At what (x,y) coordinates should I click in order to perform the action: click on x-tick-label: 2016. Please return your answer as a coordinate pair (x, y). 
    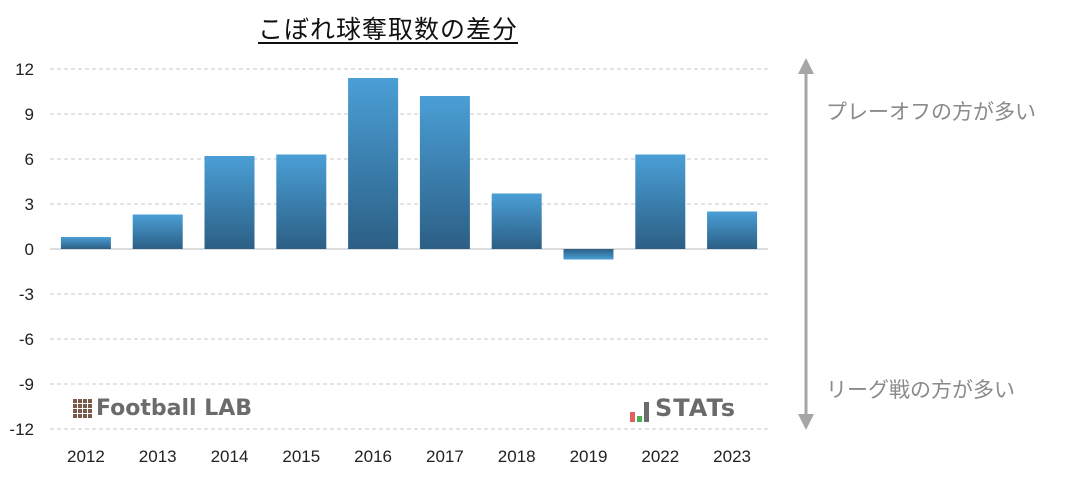
    Looking at the image, I should click on (373, 456).